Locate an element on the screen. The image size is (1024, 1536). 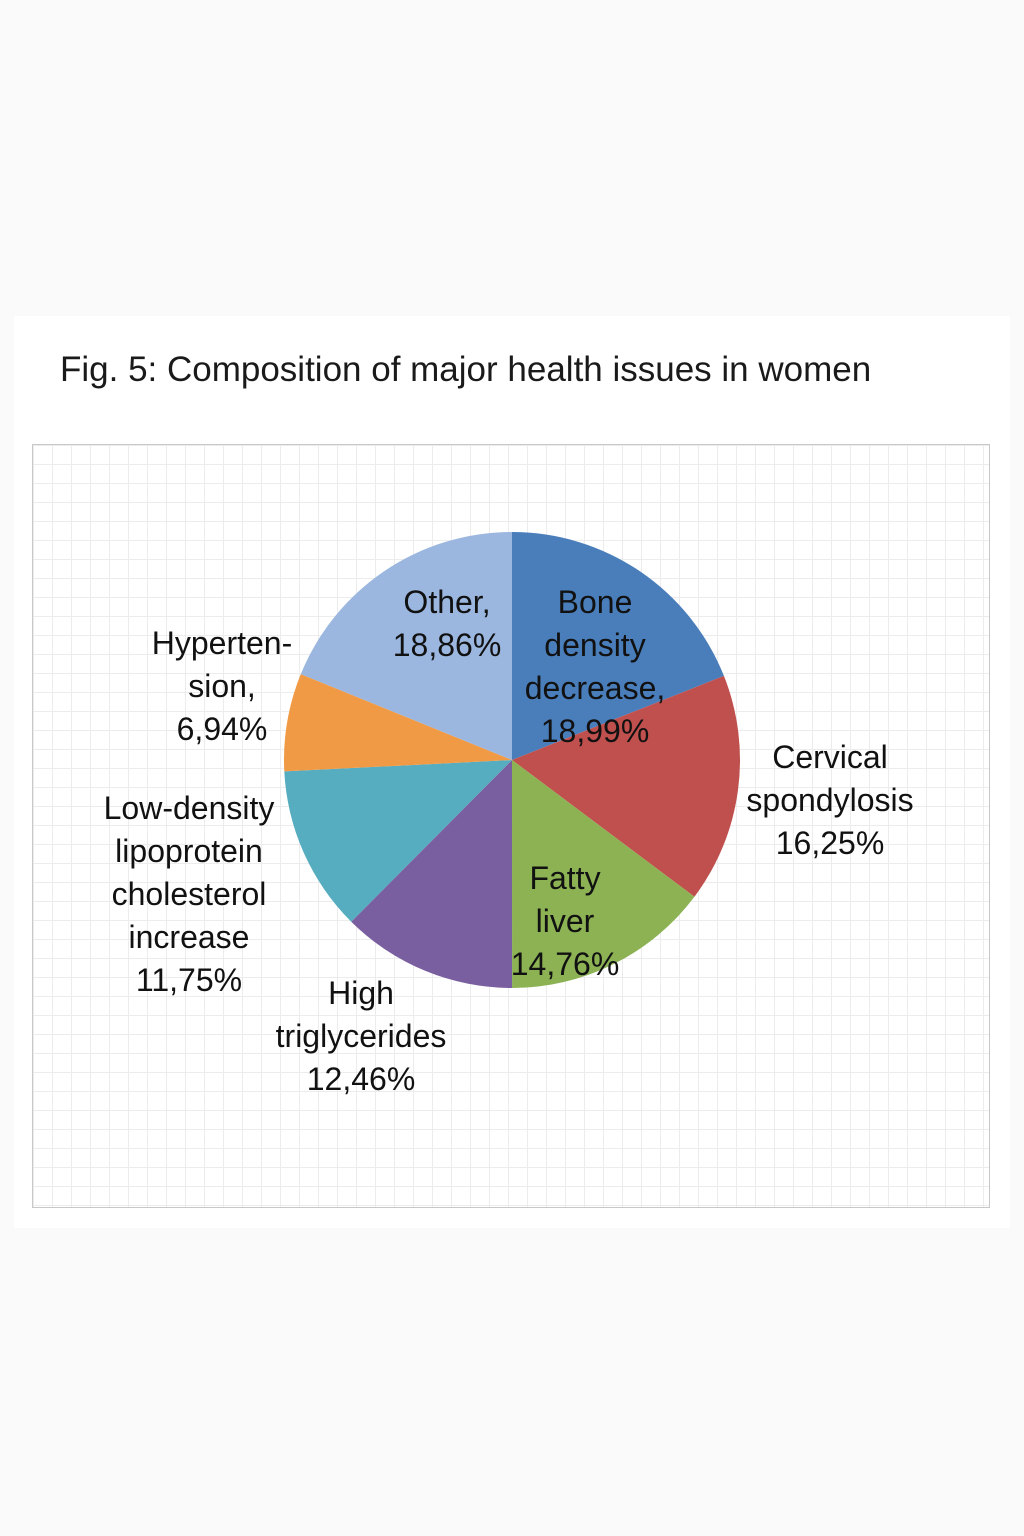
slice-label-line: Bone is located at coordinates (595, 602).